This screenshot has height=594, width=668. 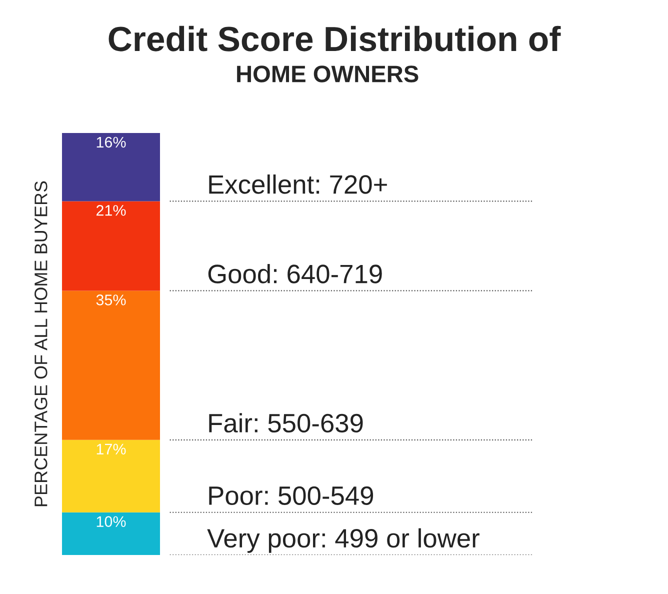 I want to click on series-label: Excellent: 720+, so click(x=298, y=184).